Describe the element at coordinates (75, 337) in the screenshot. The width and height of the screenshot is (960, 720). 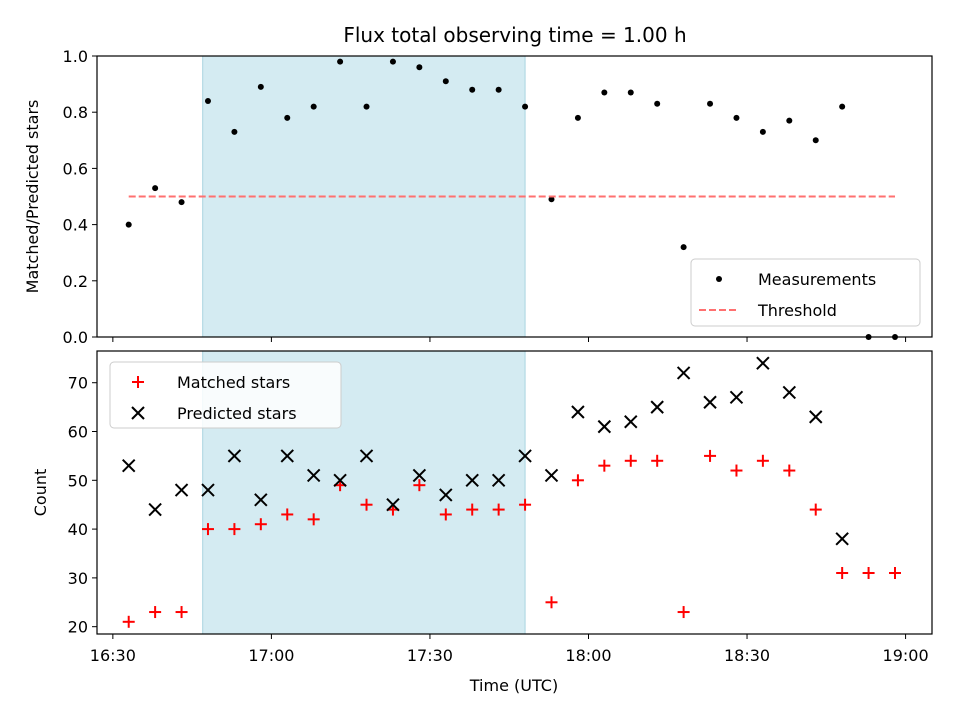
I see `y-tick-label: 0.0` at that location.